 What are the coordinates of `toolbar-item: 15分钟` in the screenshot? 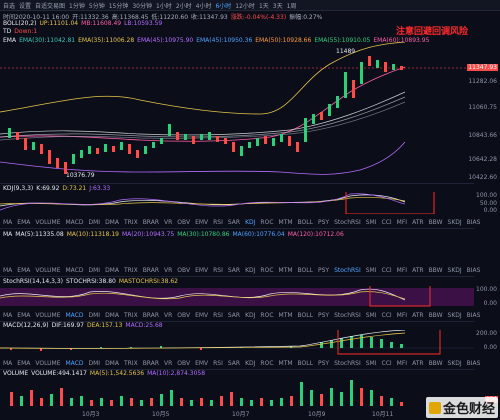 It's located at (118, 6).